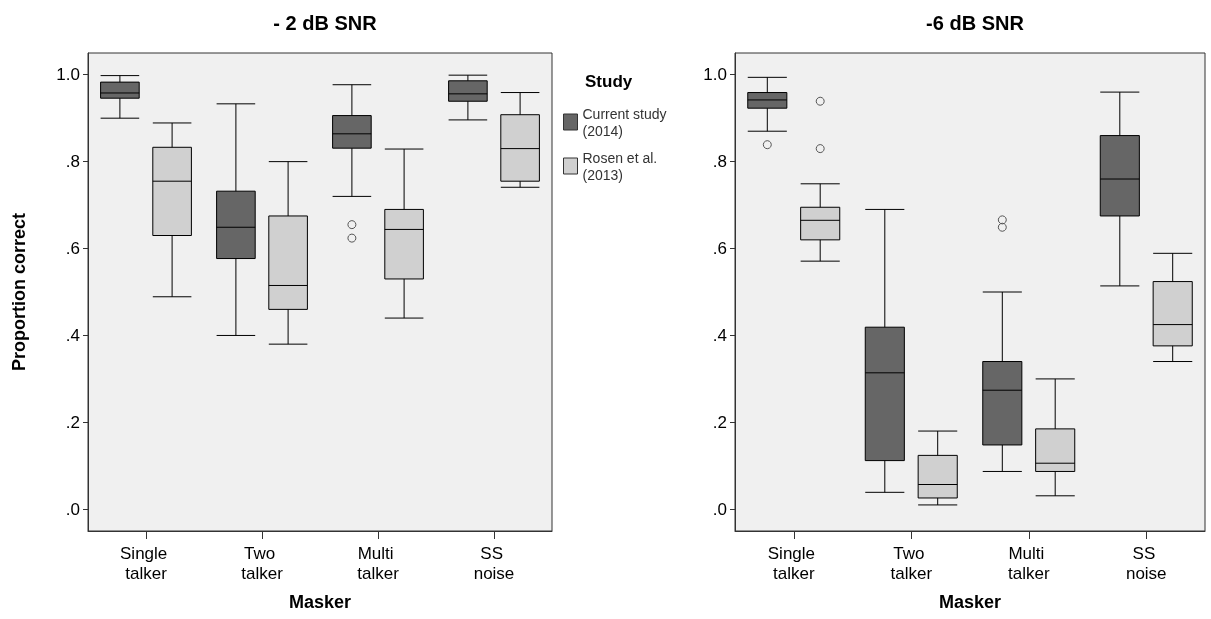  What do you see at coordinates (626, 122) in the screenshot?
I see `legend-label: Current study (2014)` at bounding box center [626, 122].